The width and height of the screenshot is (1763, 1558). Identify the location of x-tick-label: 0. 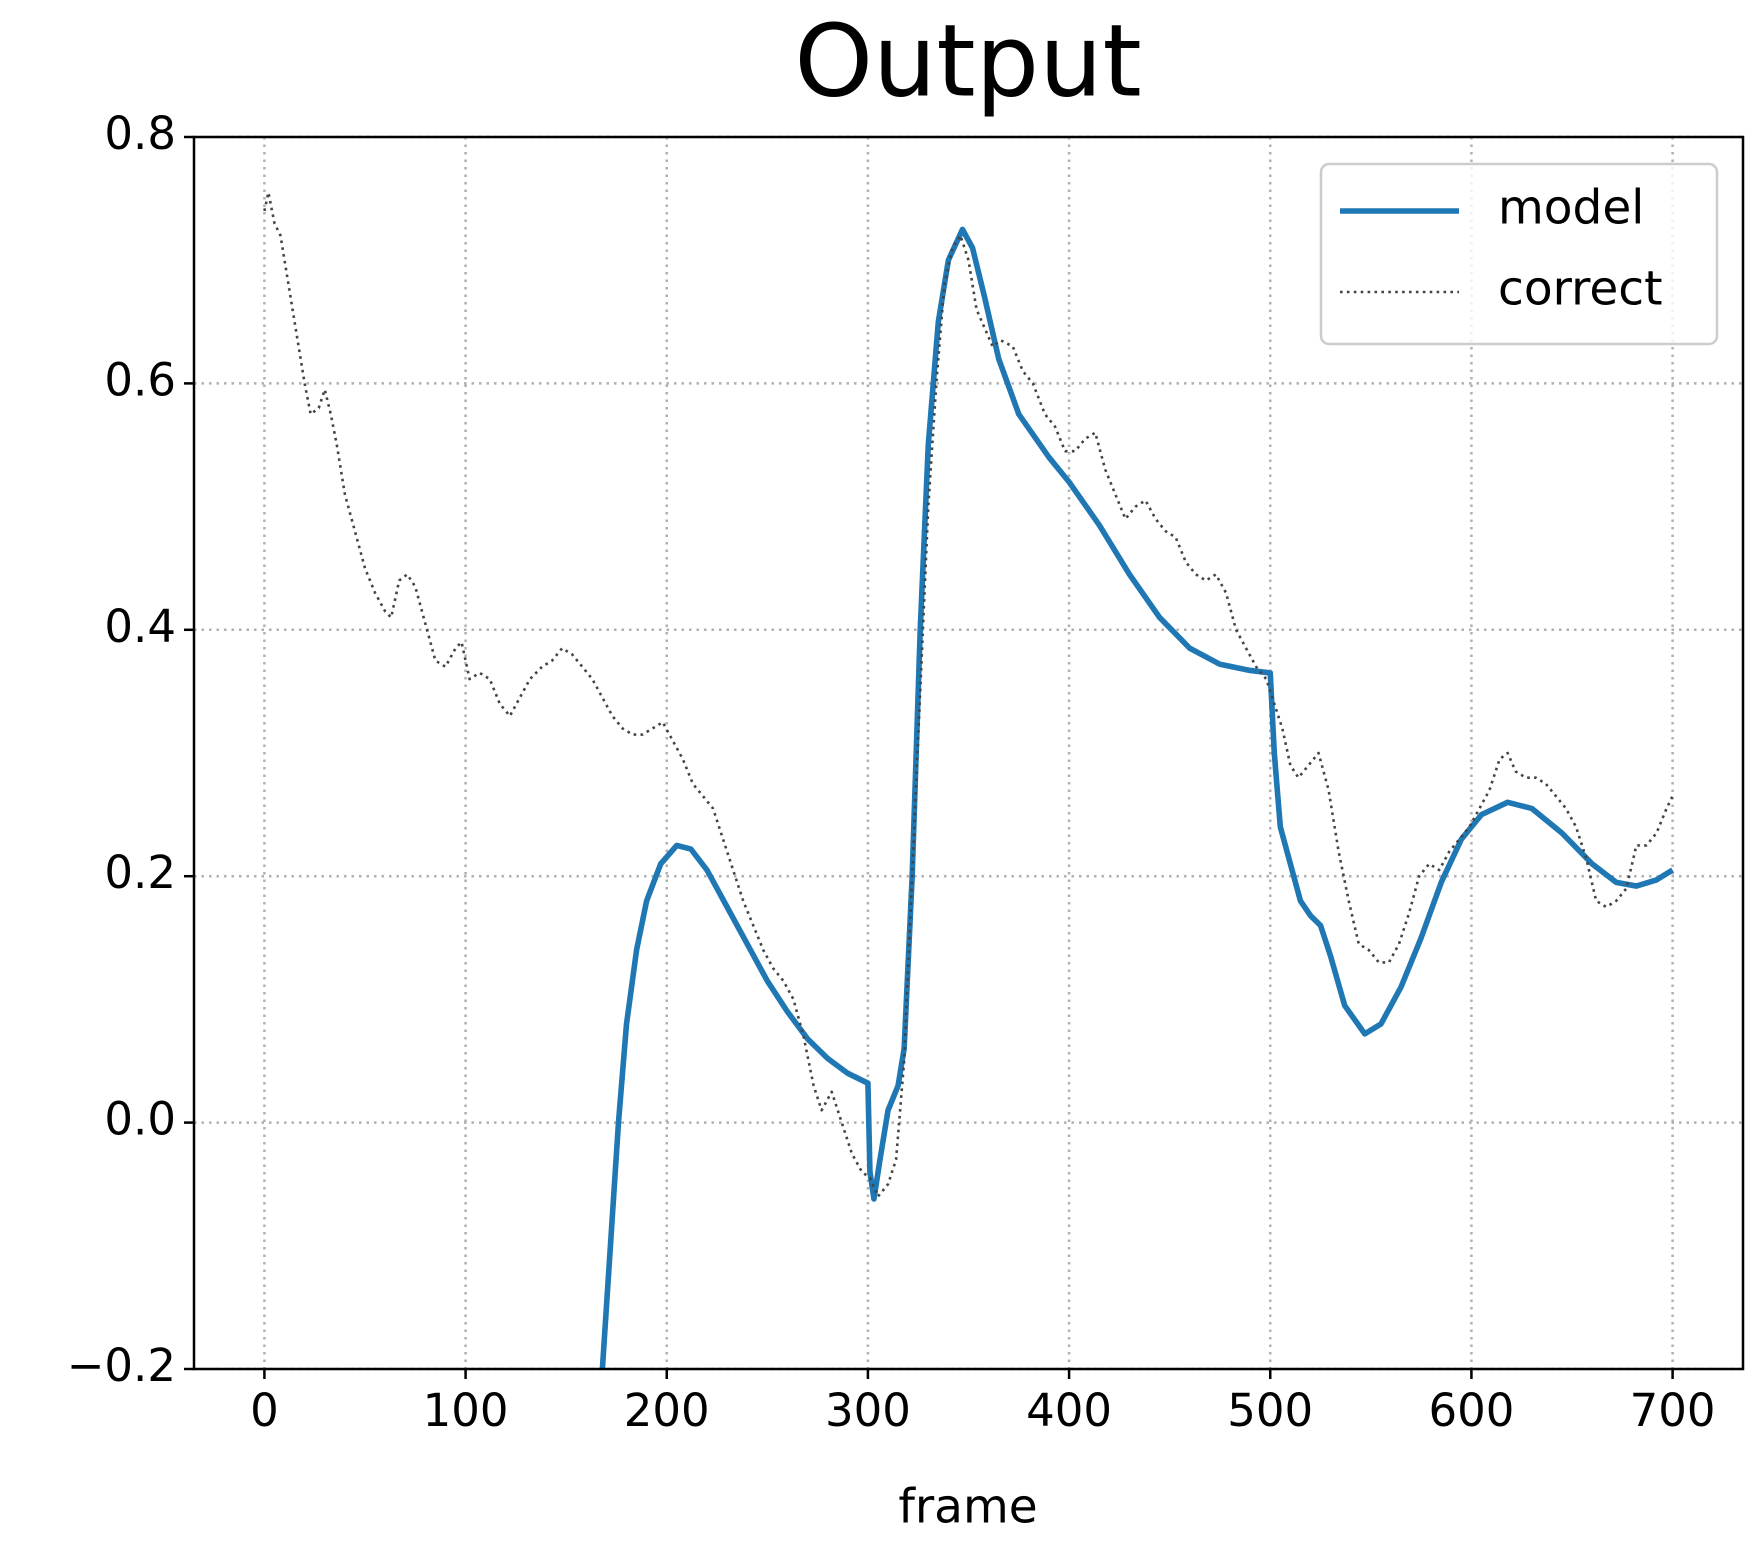
(264, 1410).